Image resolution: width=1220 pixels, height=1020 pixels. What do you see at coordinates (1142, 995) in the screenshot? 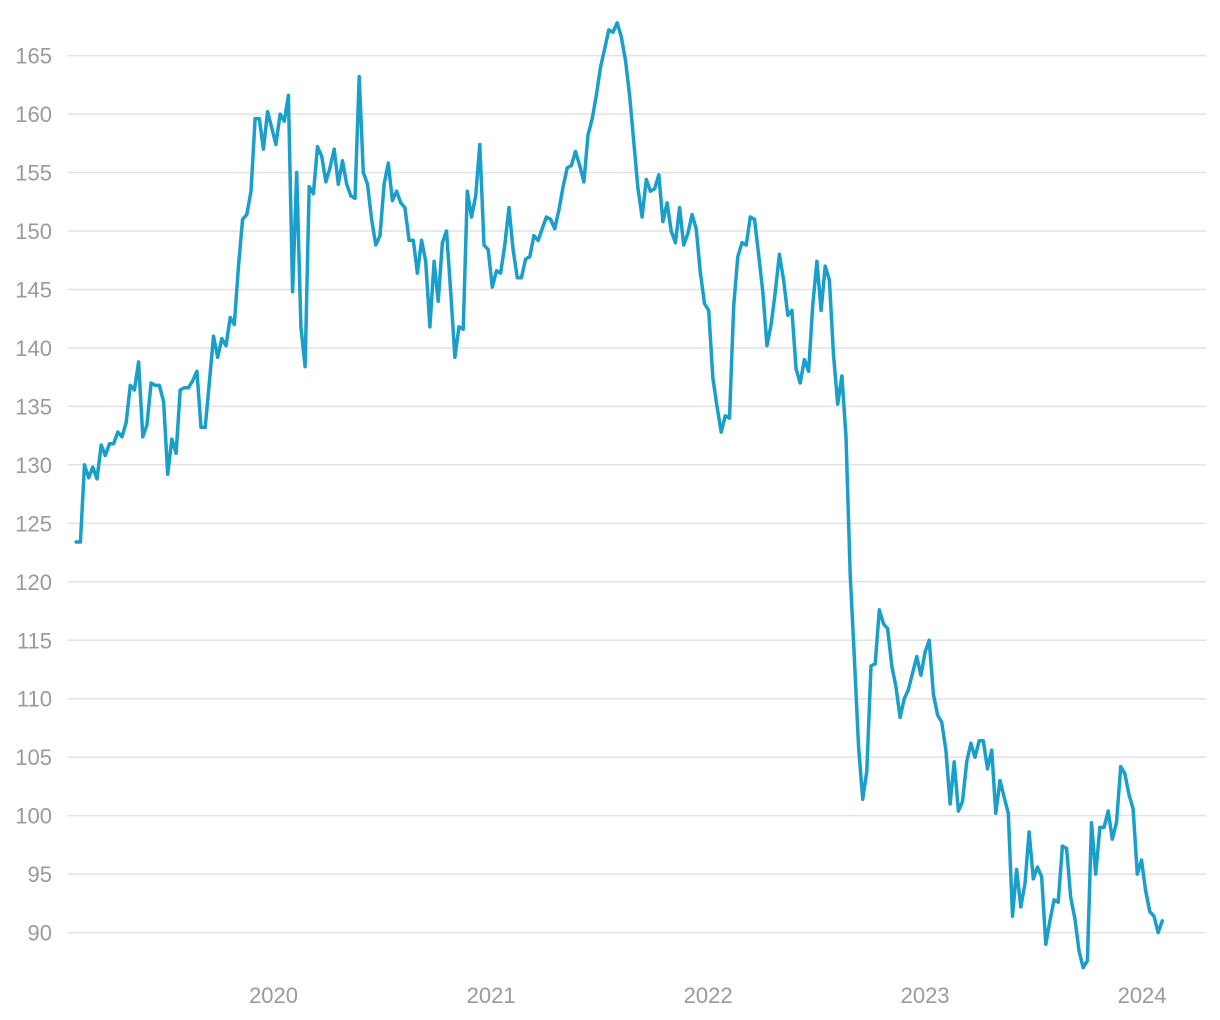
I see `x-tick-label: 2024` at bounding box center [1142, 995].